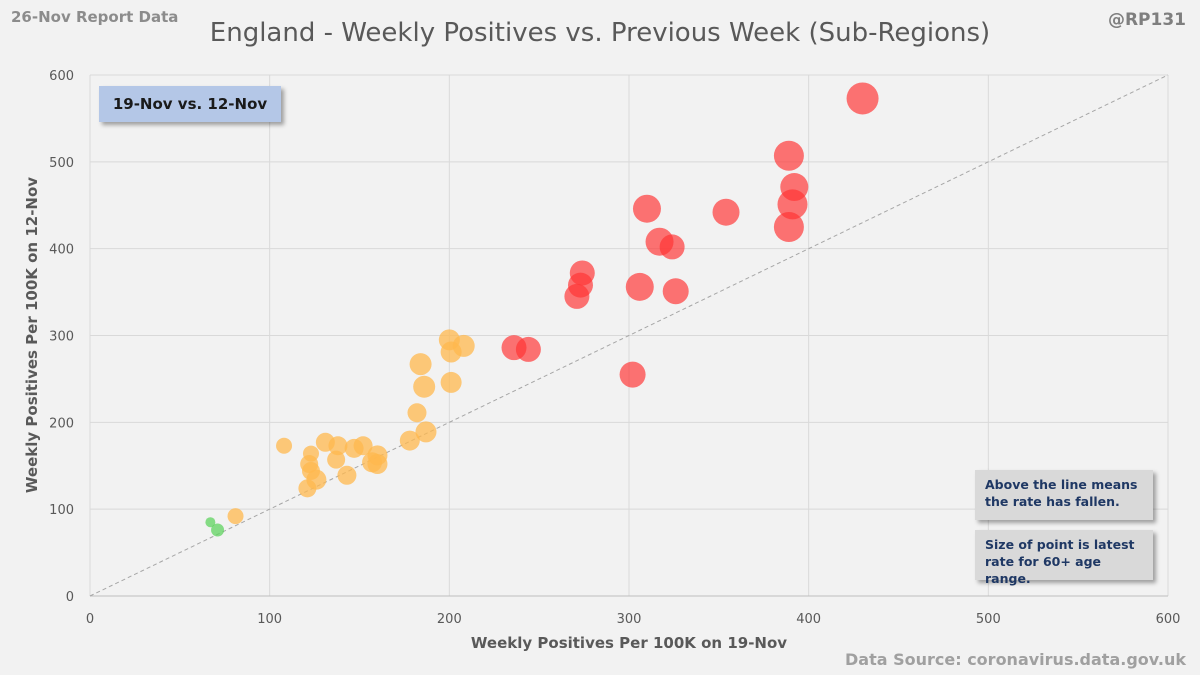 The height and width of the screenshot is (675, 1200). Describe the element at coordinates (61, 76) in the screenshot. I see `y-tick-label: 600` at that location.